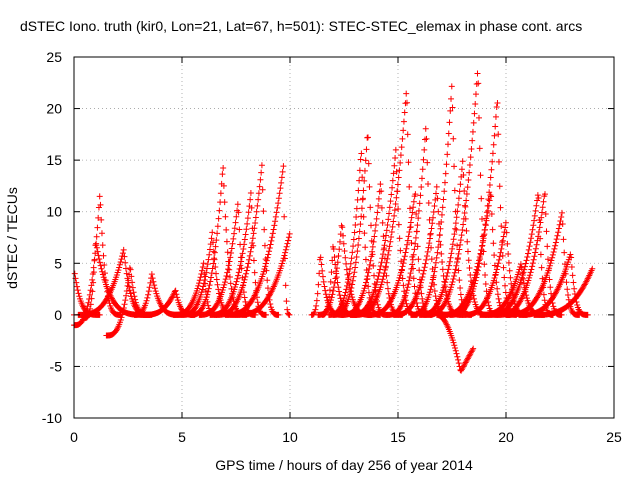  Describe the element at coordinates (54, 160) in the screenshot. I see `y-tick-label: 15` at that location.